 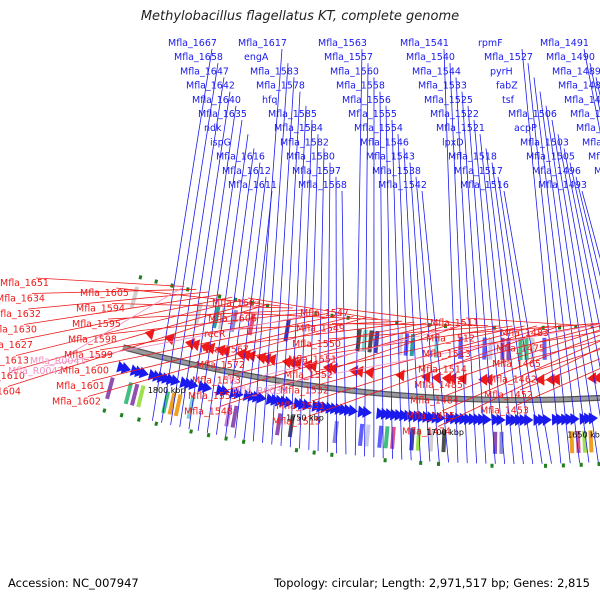 What do you see at coordinates (316, 171) in the screenshot?
I see `forward-gene-label: Mfla_1597` at bounding box center [316, 171].